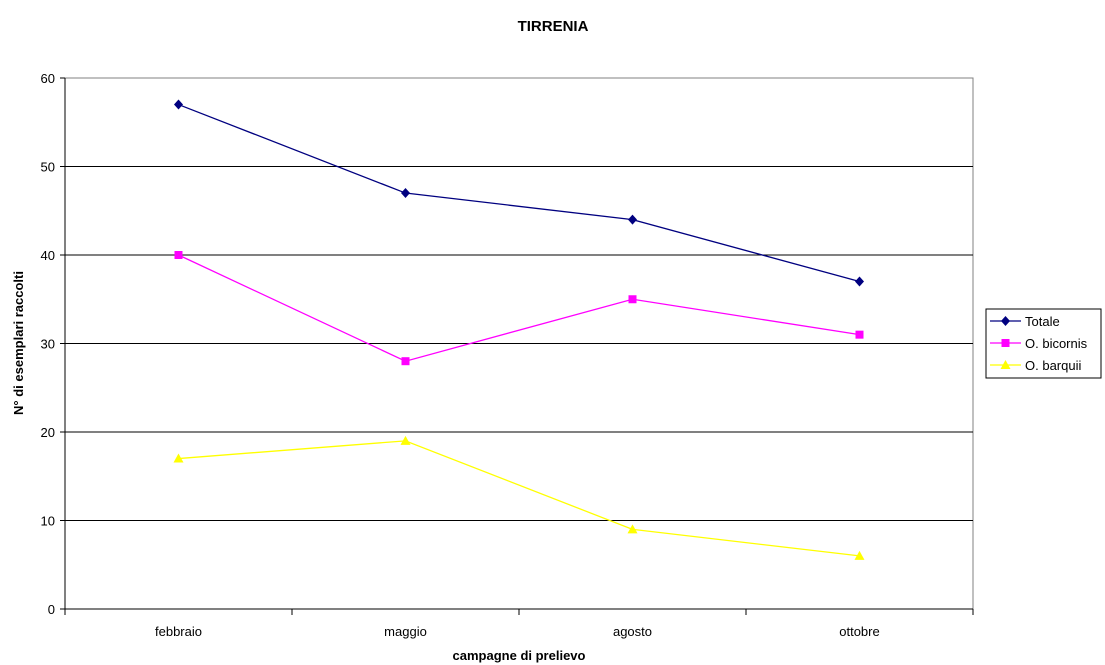  What do you see at coordinates (178, 631) in the screenshot?
I see `x-tick-label: febbraio` at bounding box center [178, 631].